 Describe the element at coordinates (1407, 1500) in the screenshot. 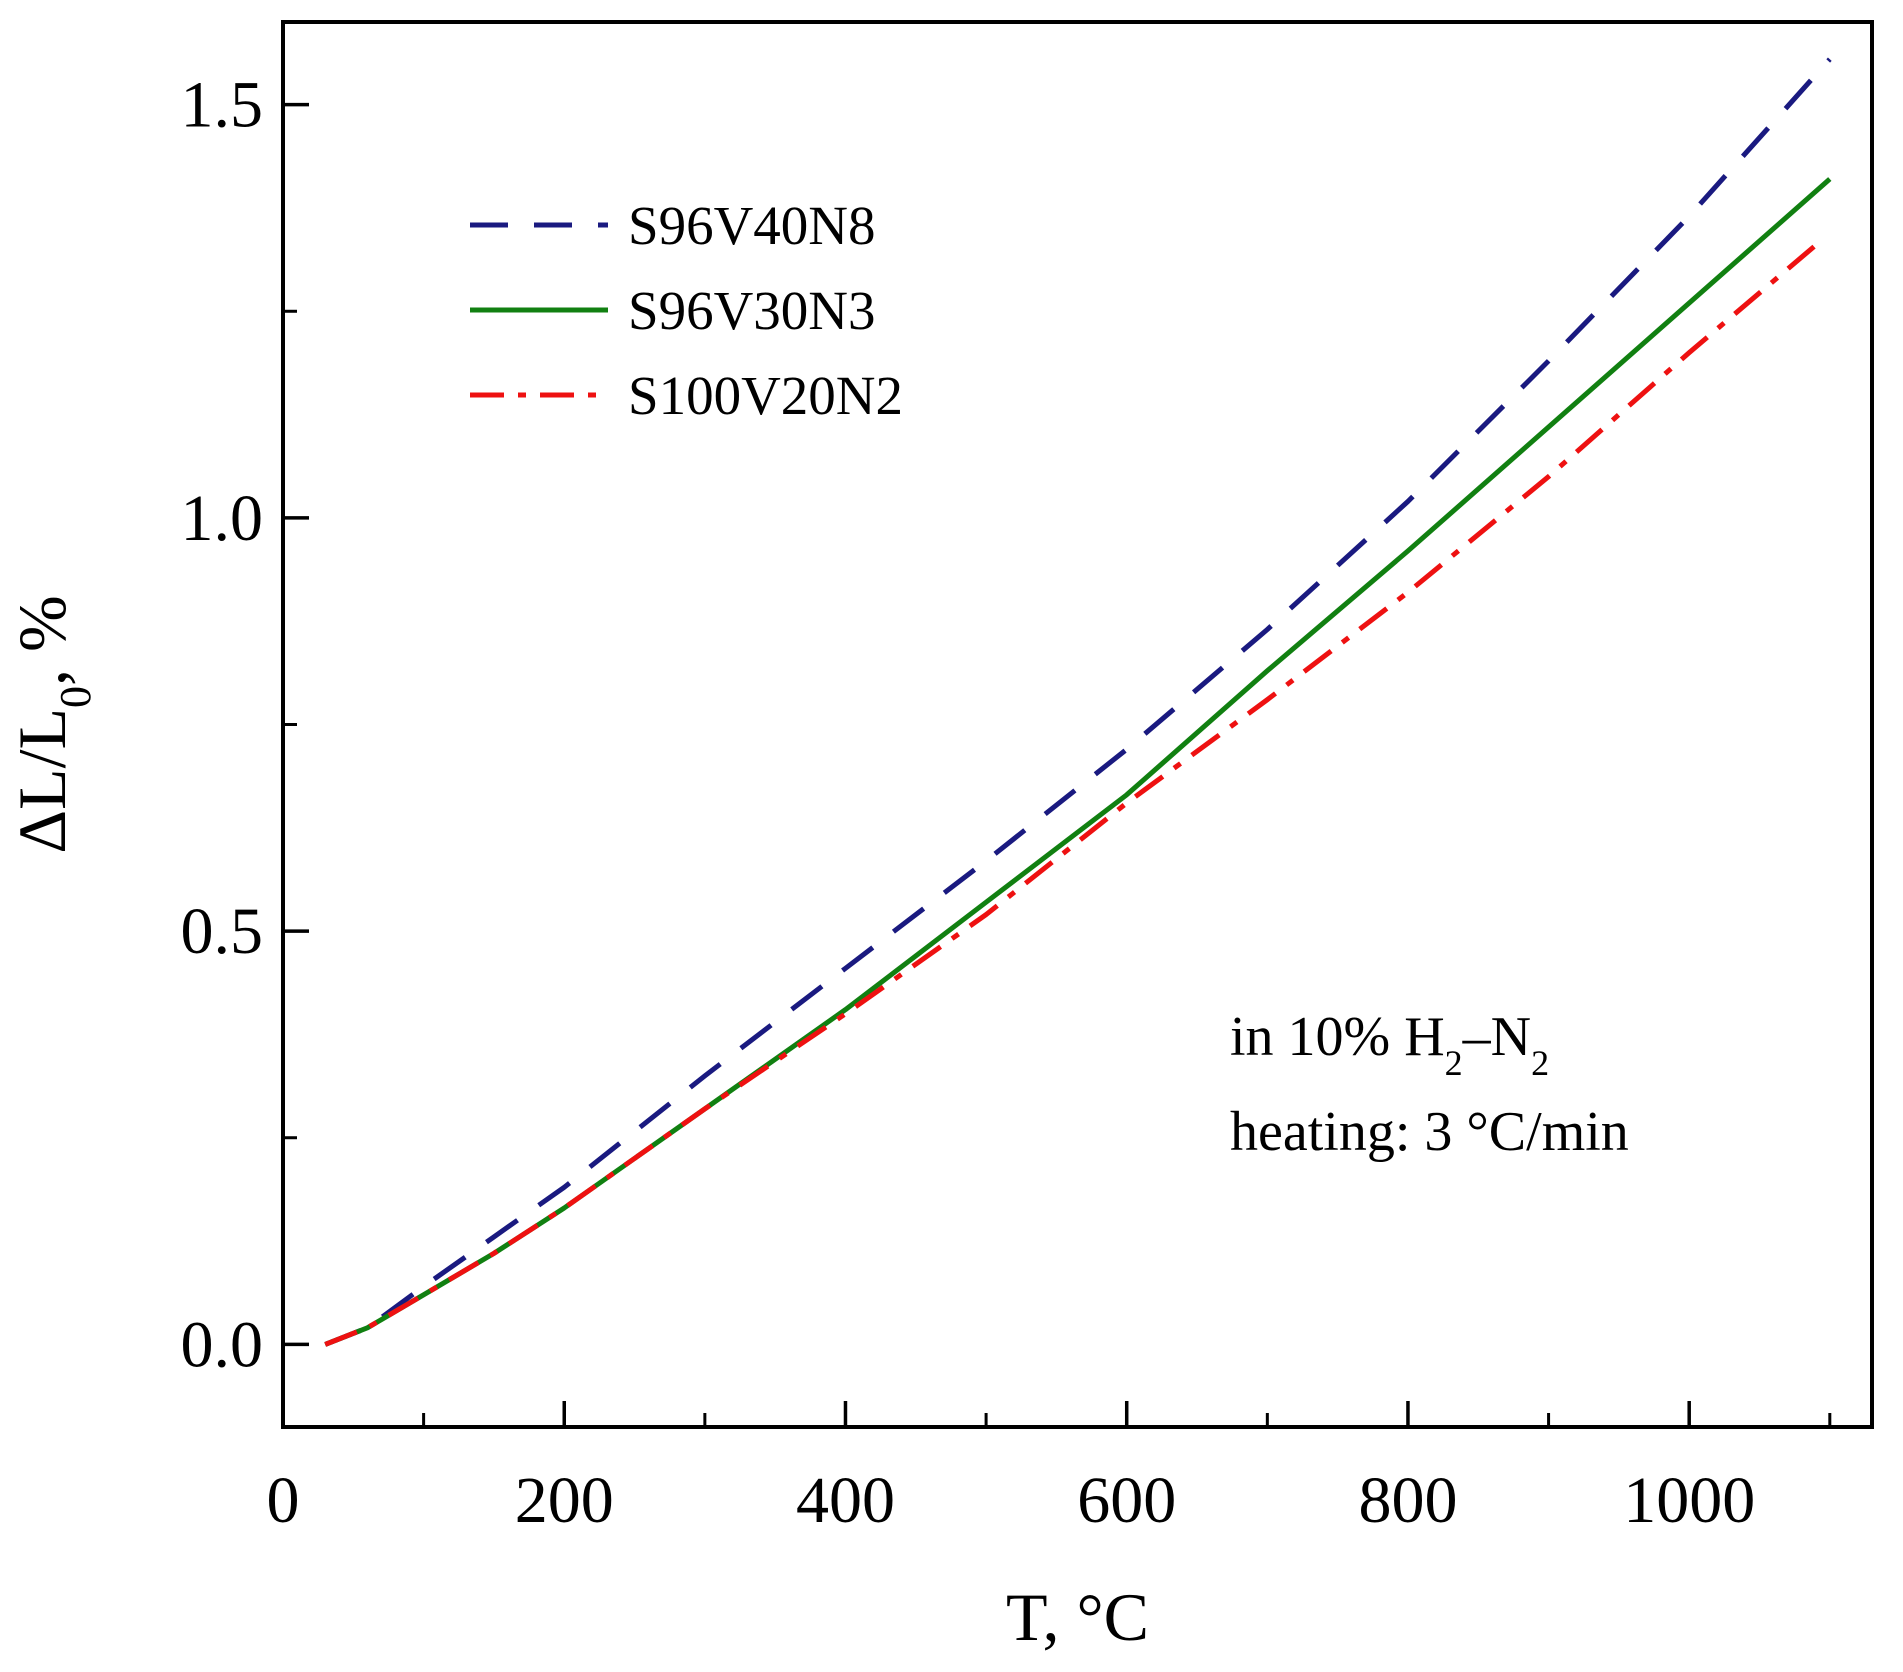

I see `x-tick-label: 800` at that location.